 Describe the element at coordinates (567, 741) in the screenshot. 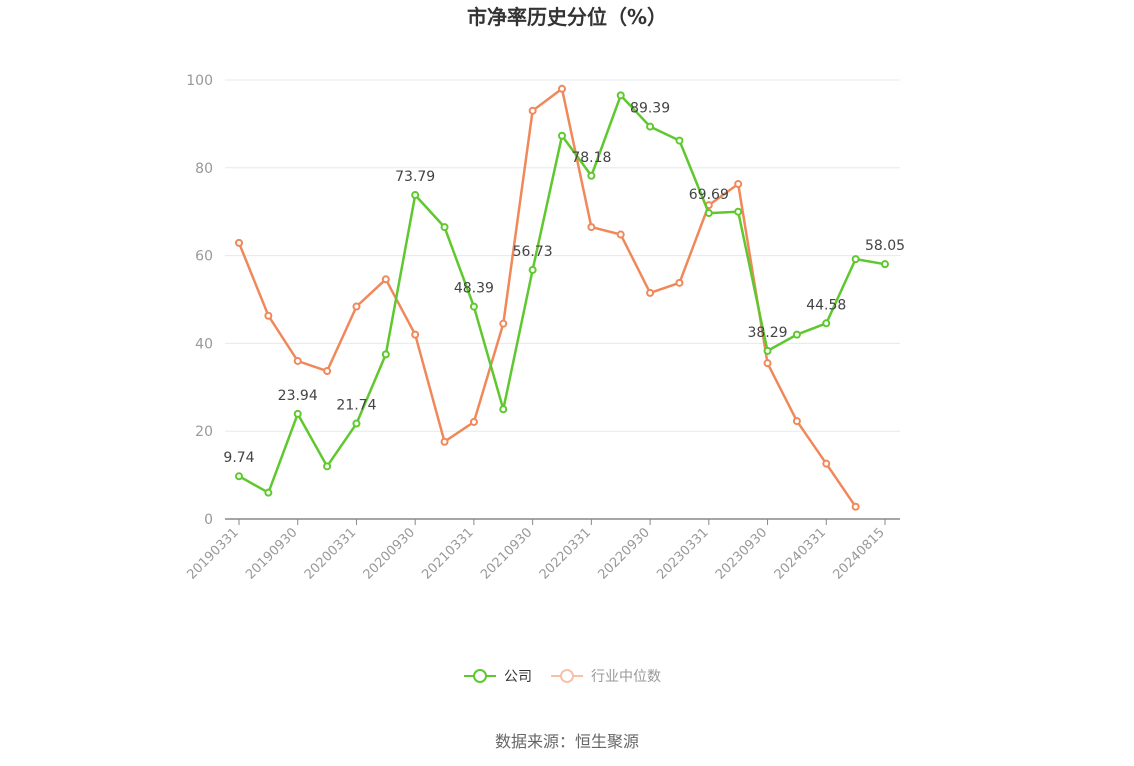

I see `source-text: 数据来源：恒生聚源` at that location.